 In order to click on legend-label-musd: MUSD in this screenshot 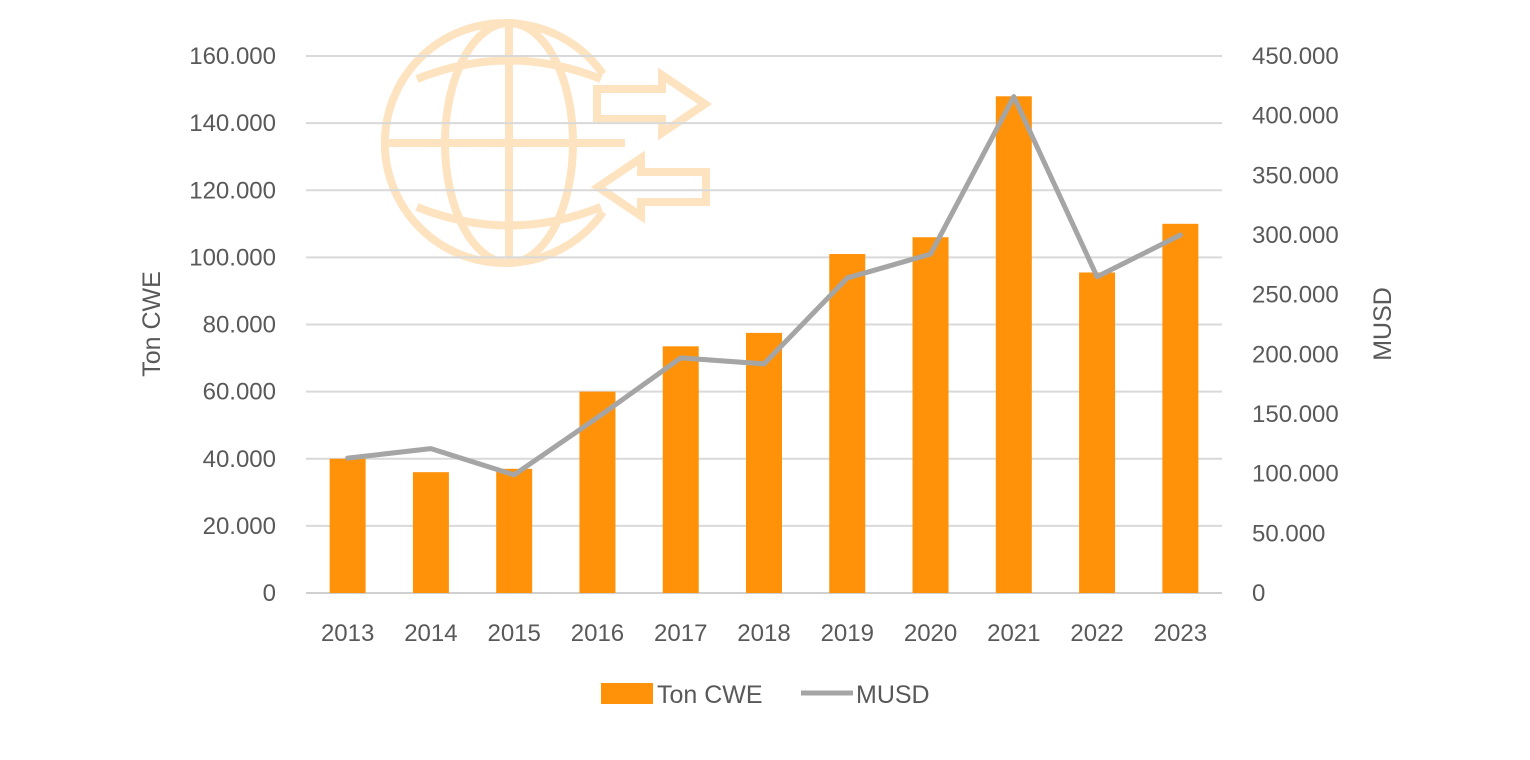, I will do `click(893, 695)`.